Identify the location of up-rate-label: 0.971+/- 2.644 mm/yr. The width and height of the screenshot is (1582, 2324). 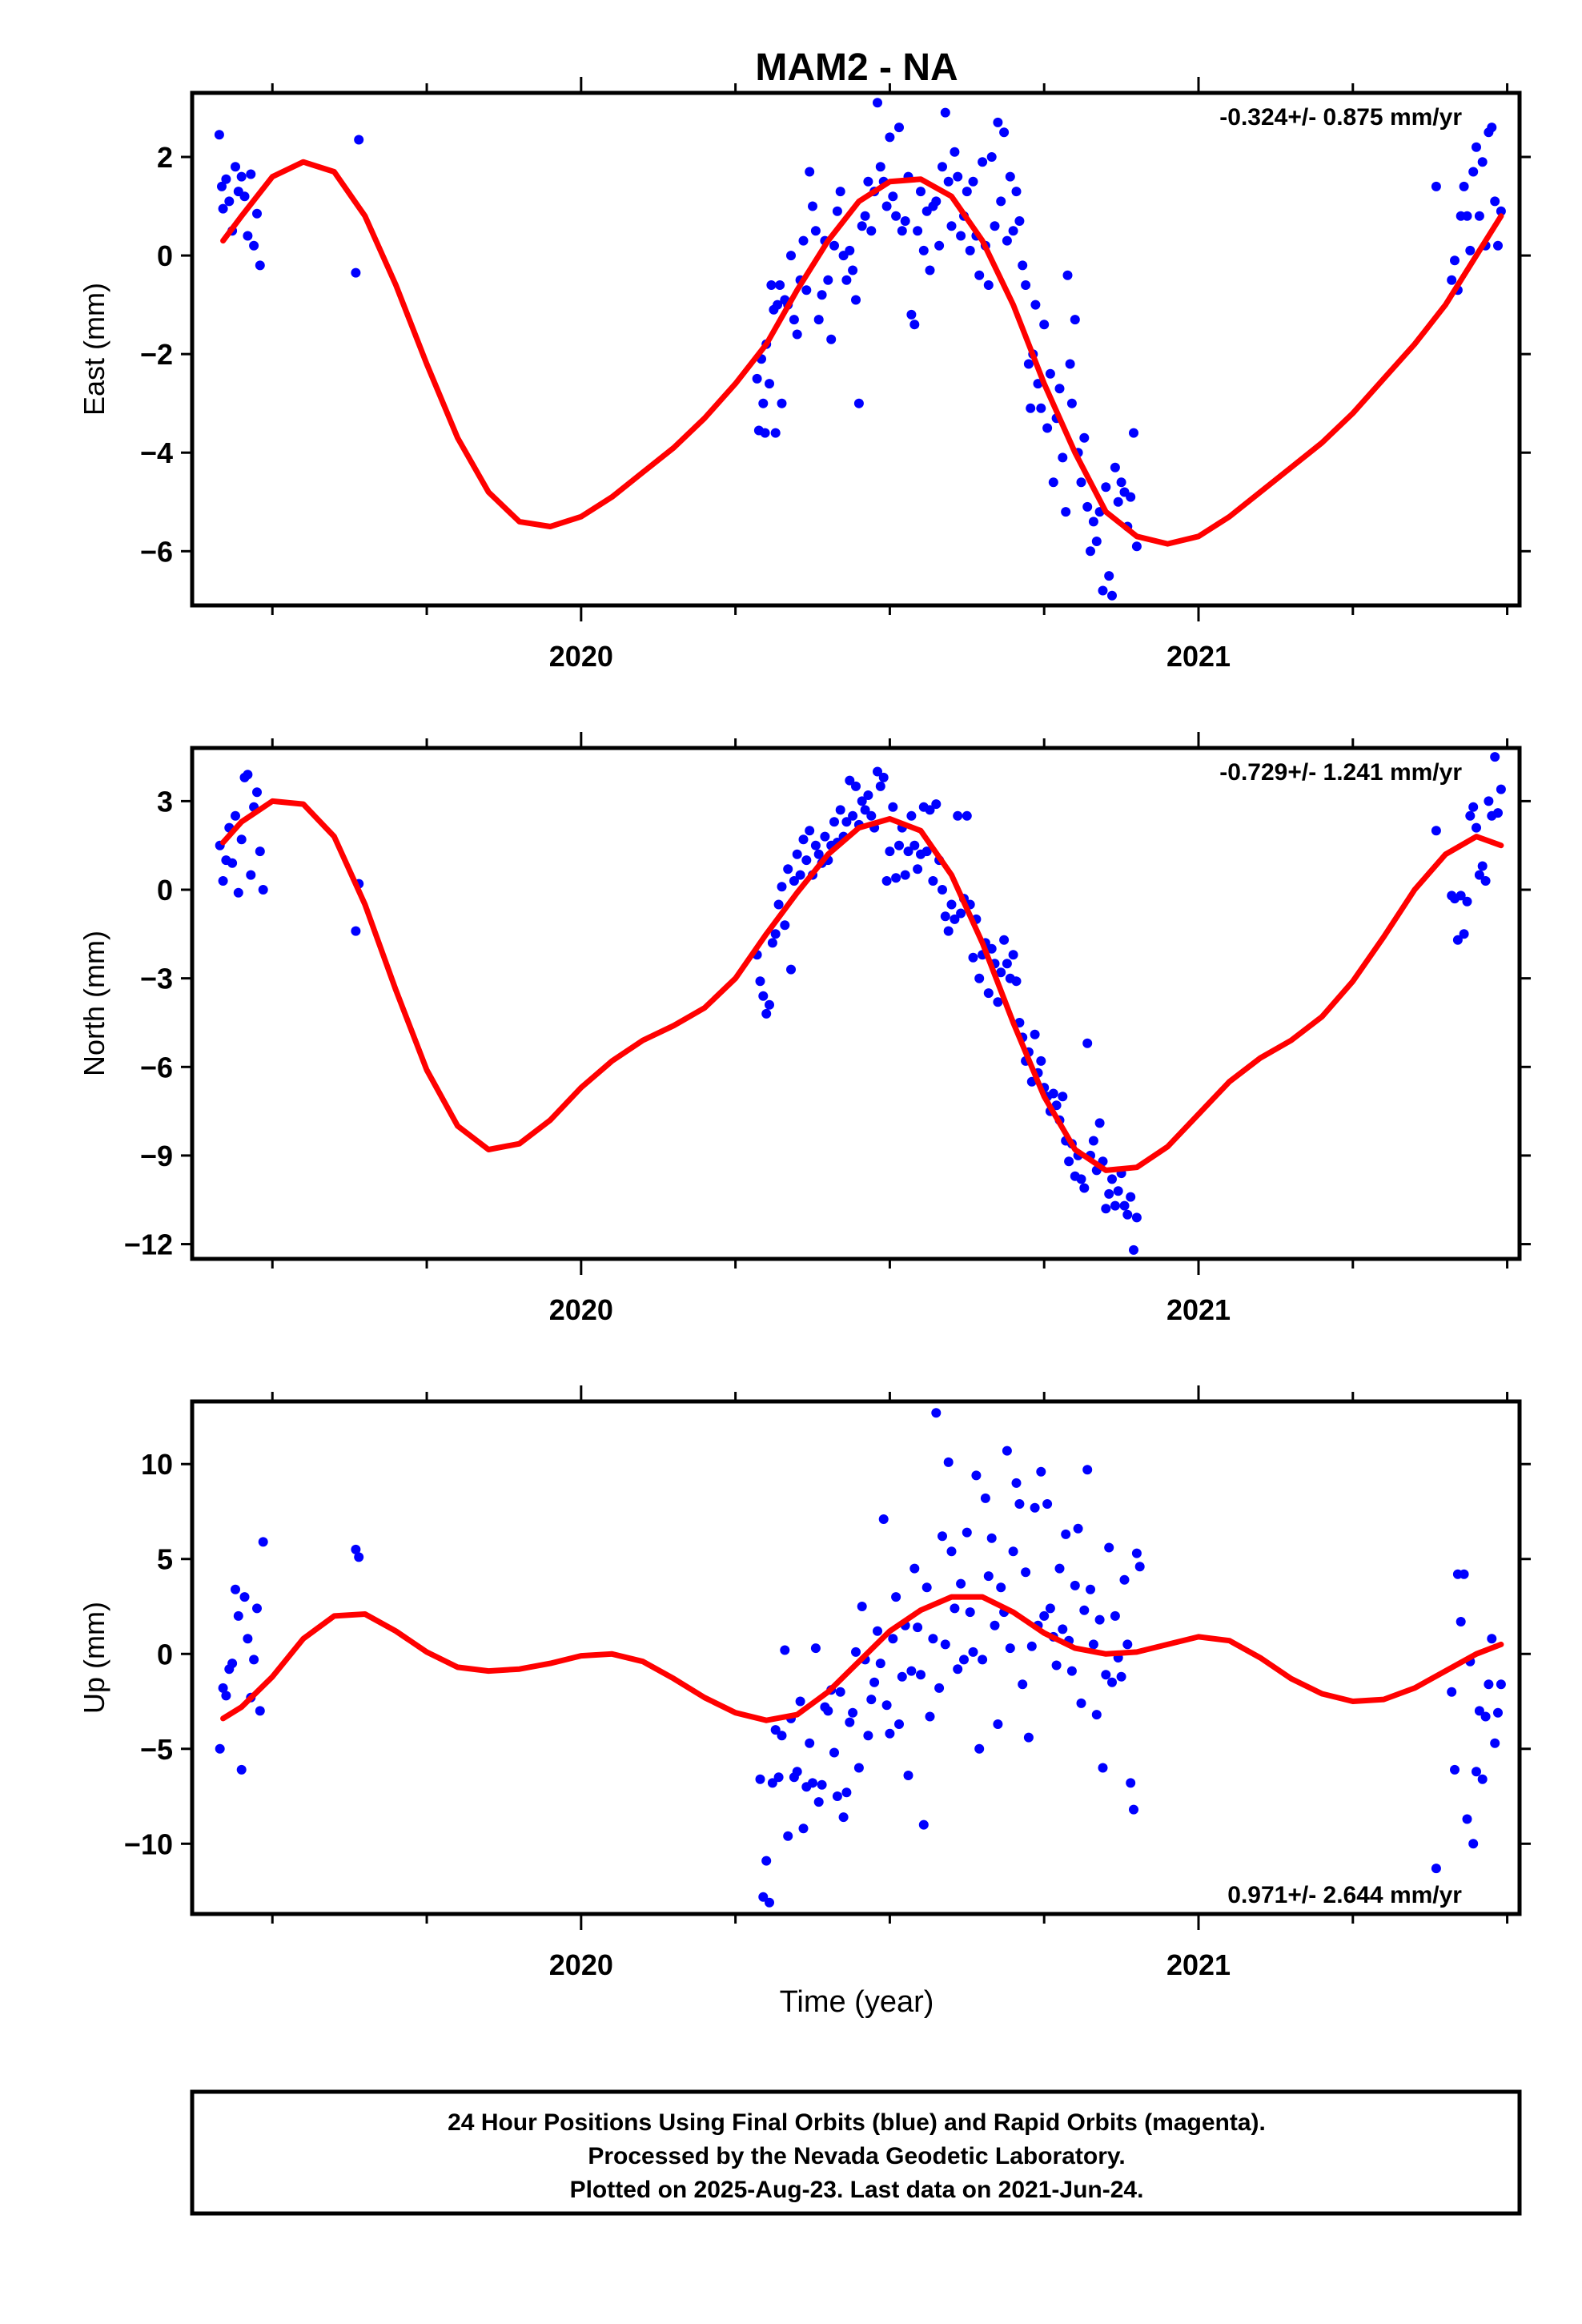
(1344, 1895).